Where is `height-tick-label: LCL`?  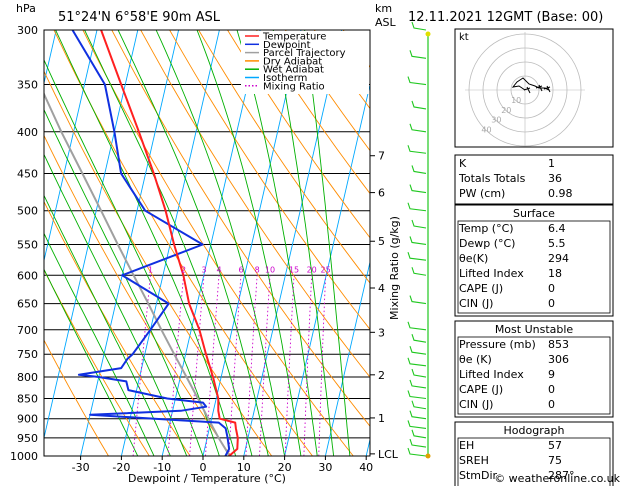
height-tick-label: LCL is located at coordinates (388, 454).